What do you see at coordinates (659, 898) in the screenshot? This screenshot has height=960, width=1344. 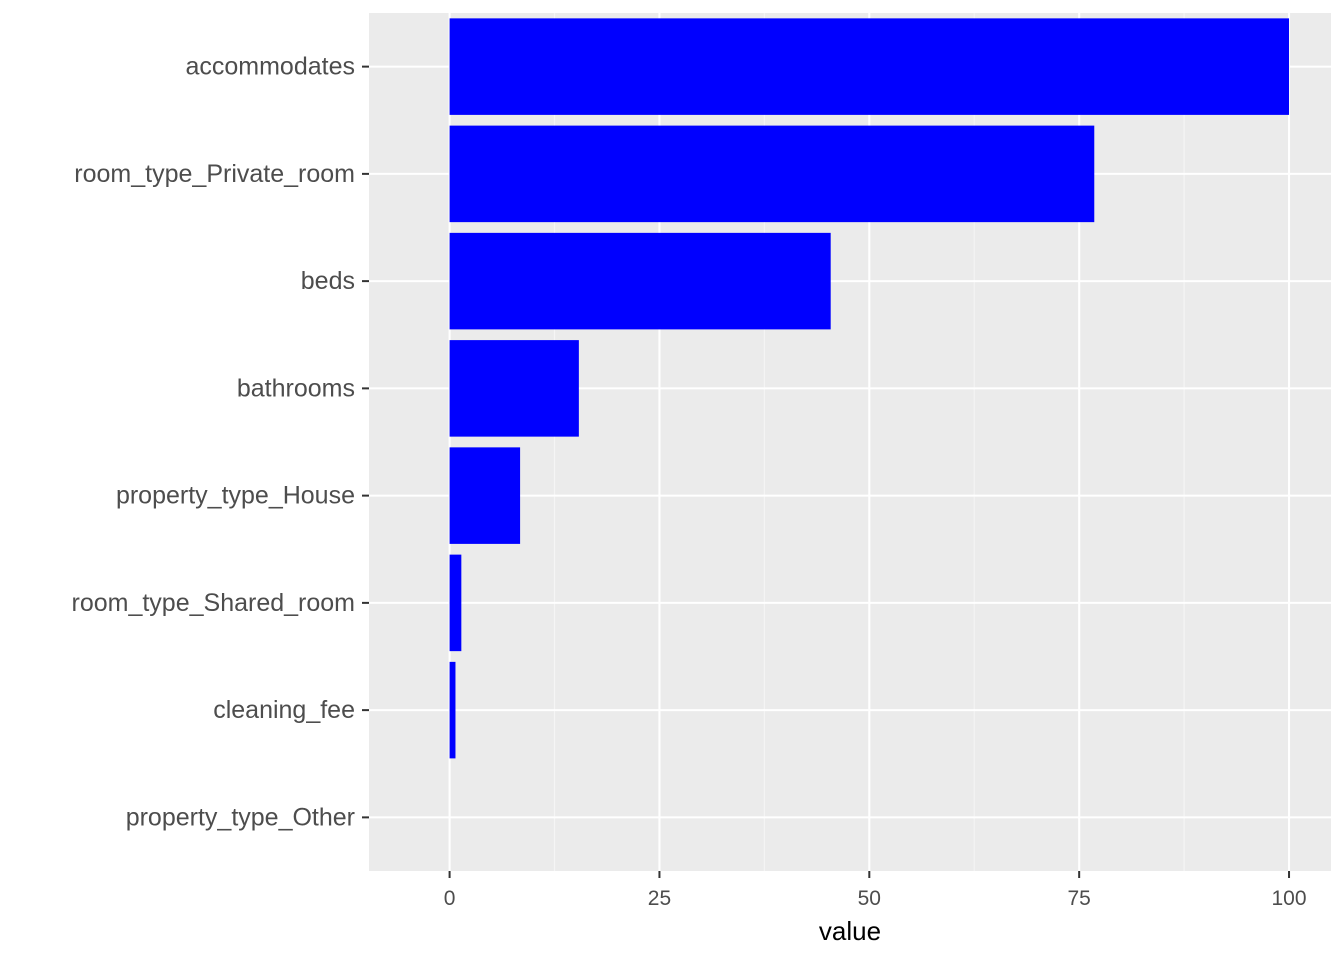 I see `x-tick-label: 25` at bounding box center [659, 898].